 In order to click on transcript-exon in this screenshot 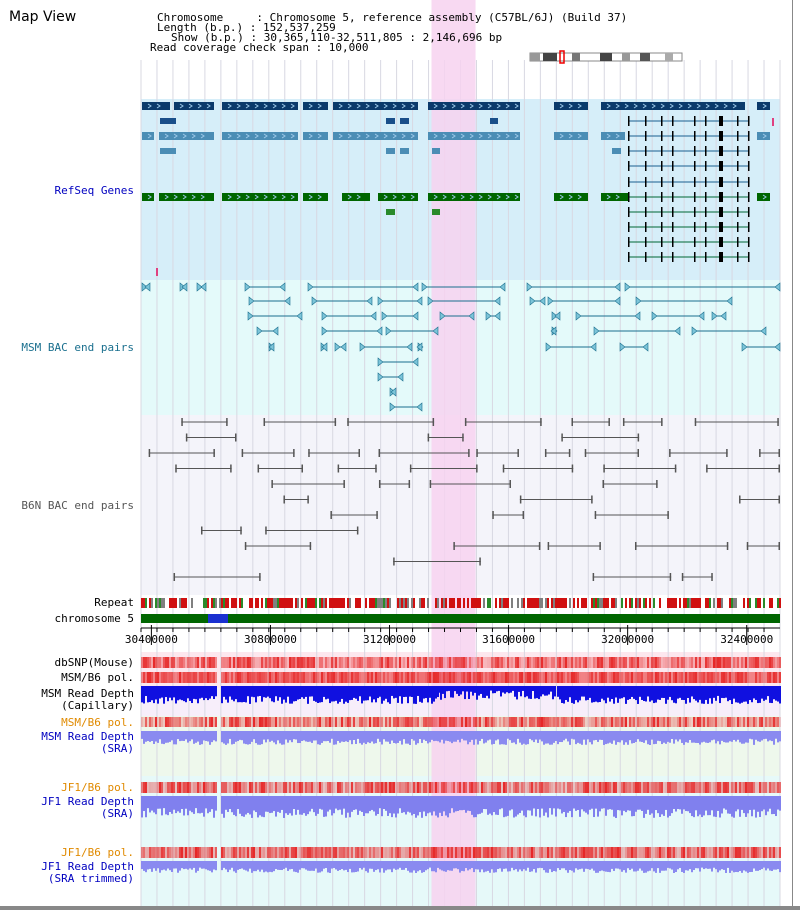, I will do `click(673, 197)`.